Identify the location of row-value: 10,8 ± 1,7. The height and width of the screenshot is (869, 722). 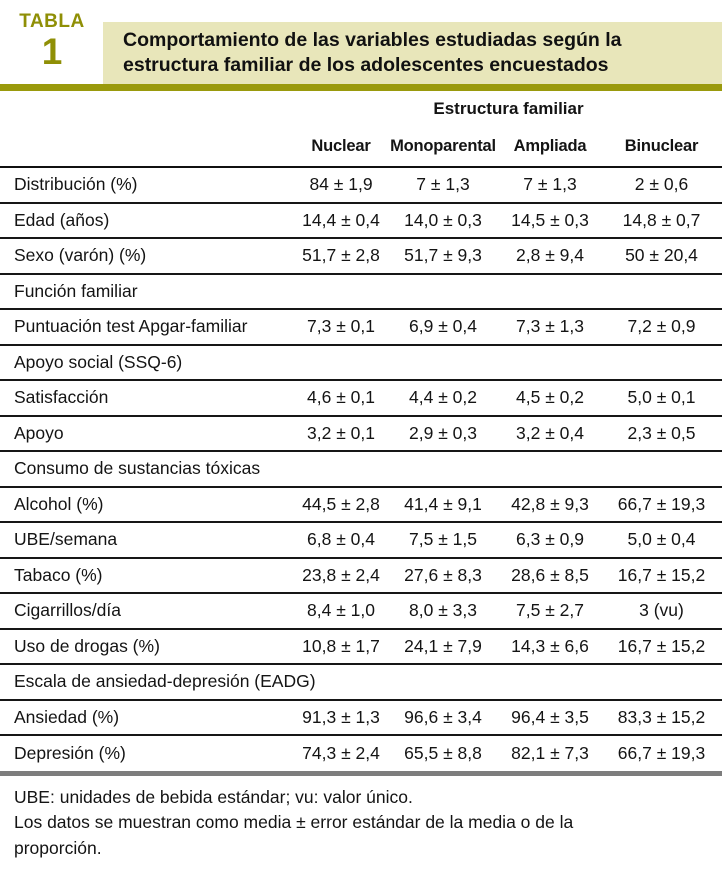
(341, 645).